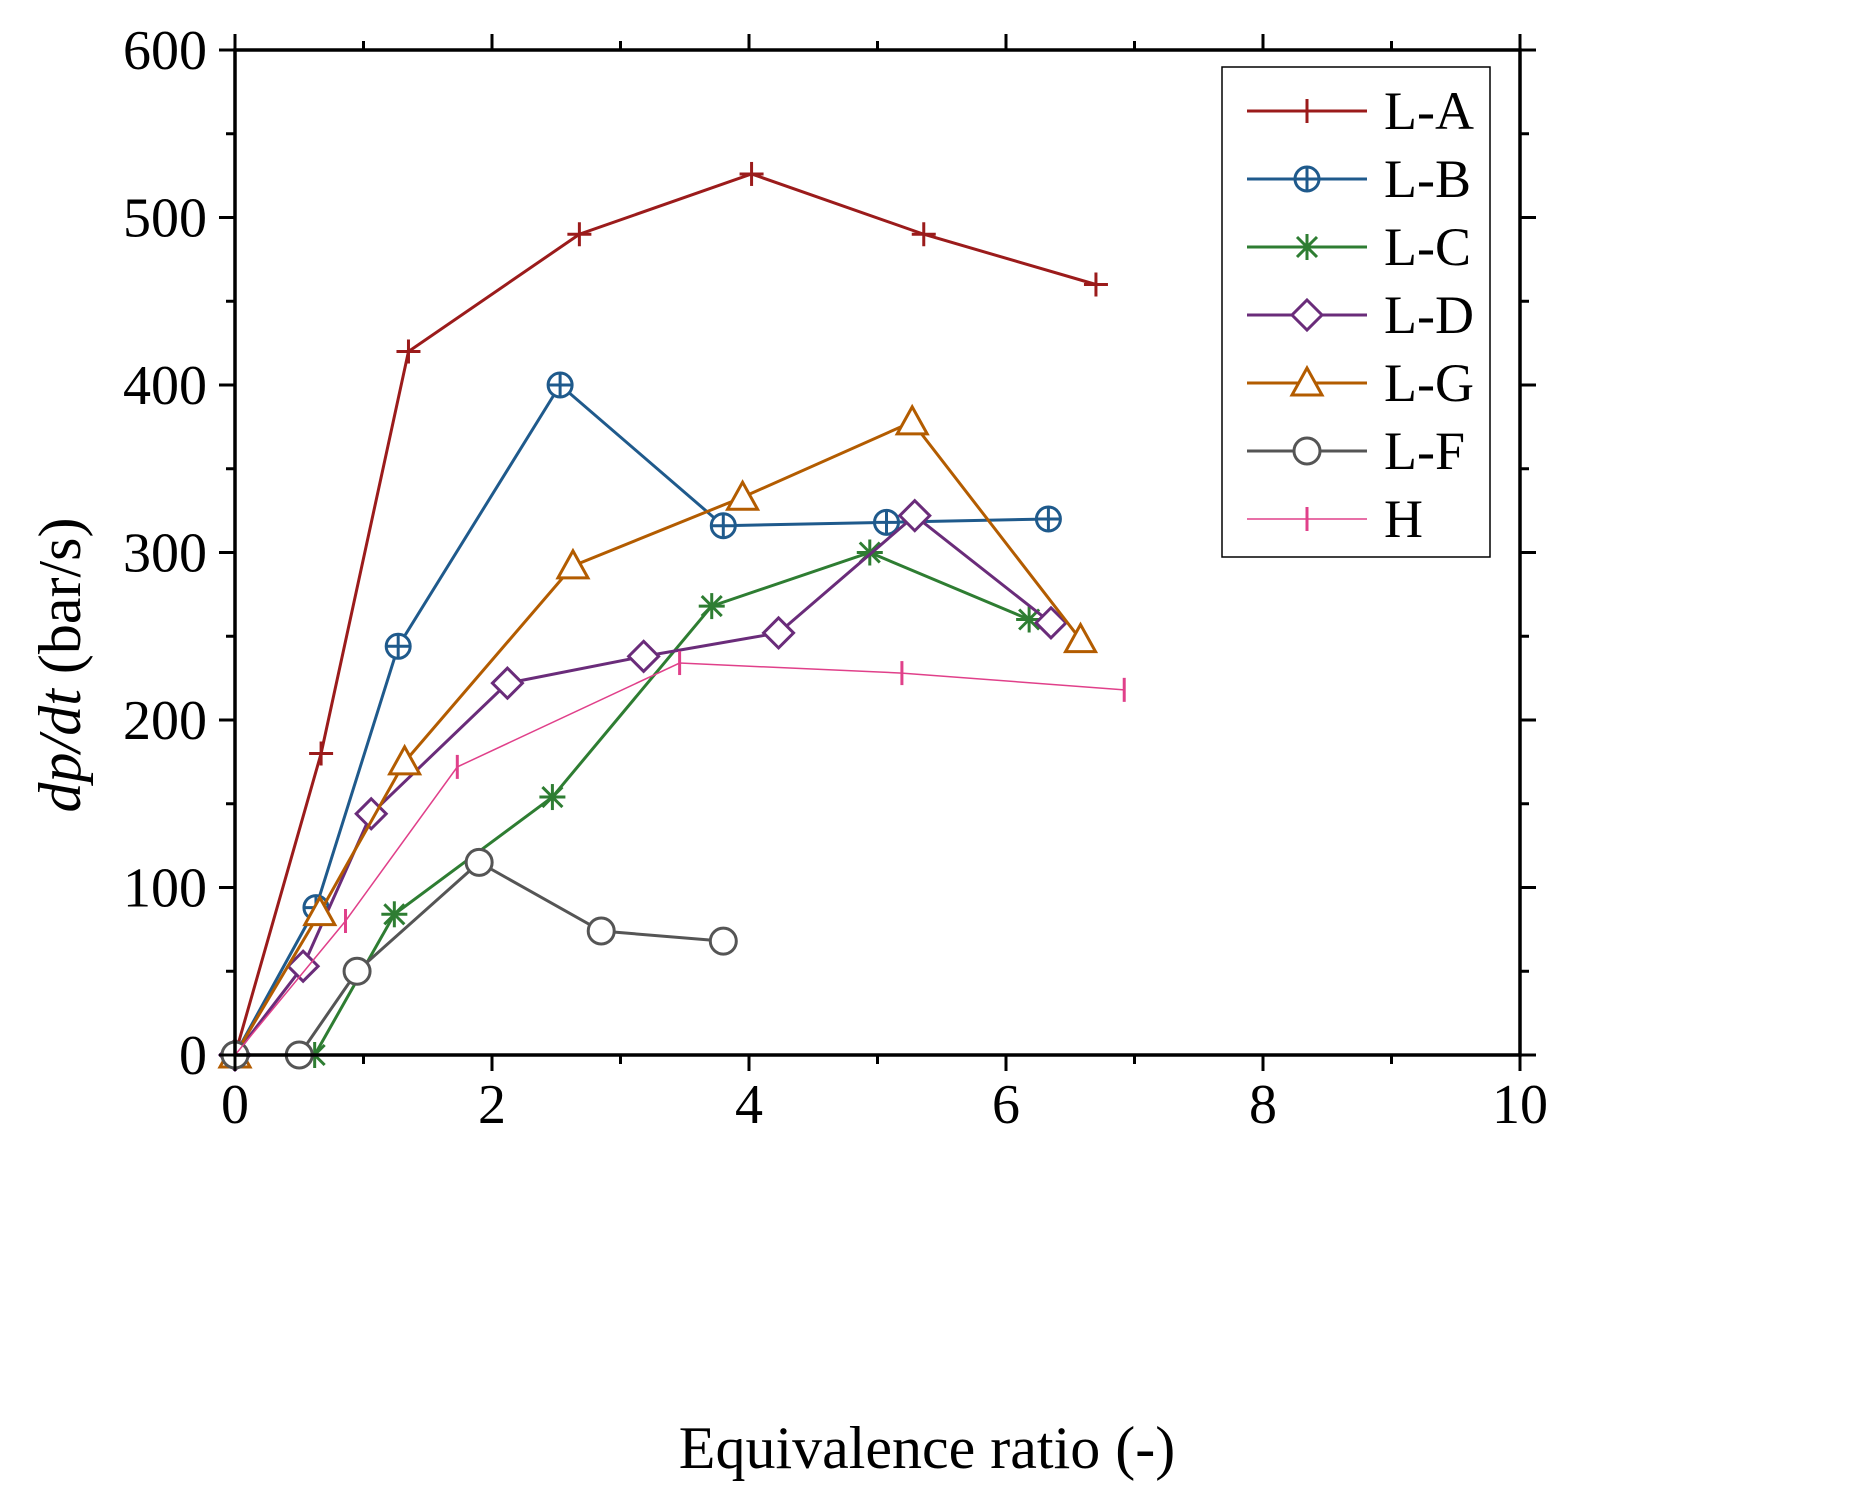 The height and width of the screenshot is (1489, 1860). I want to click on legend-box, so click(1356, 312).